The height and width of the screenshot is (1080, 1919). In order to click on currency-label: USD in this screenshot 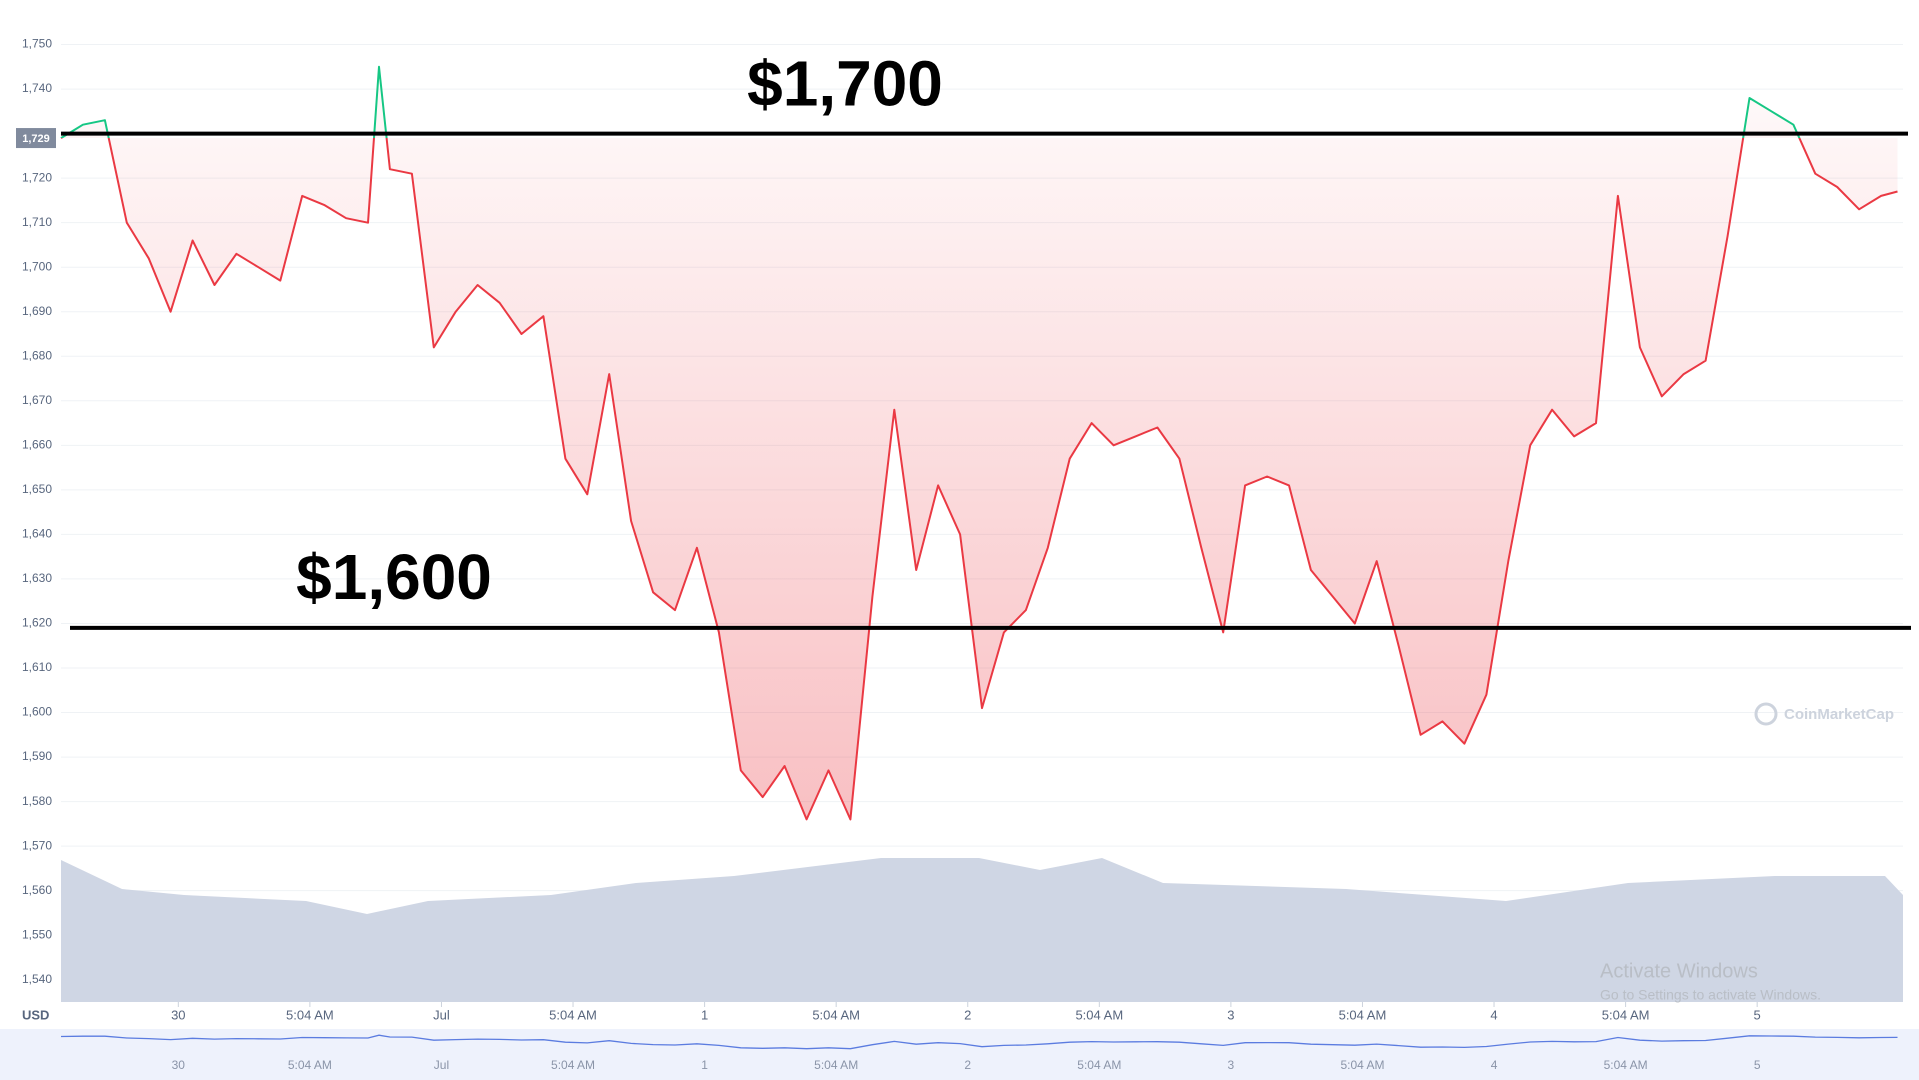, I will do `click(35, 1014)`.